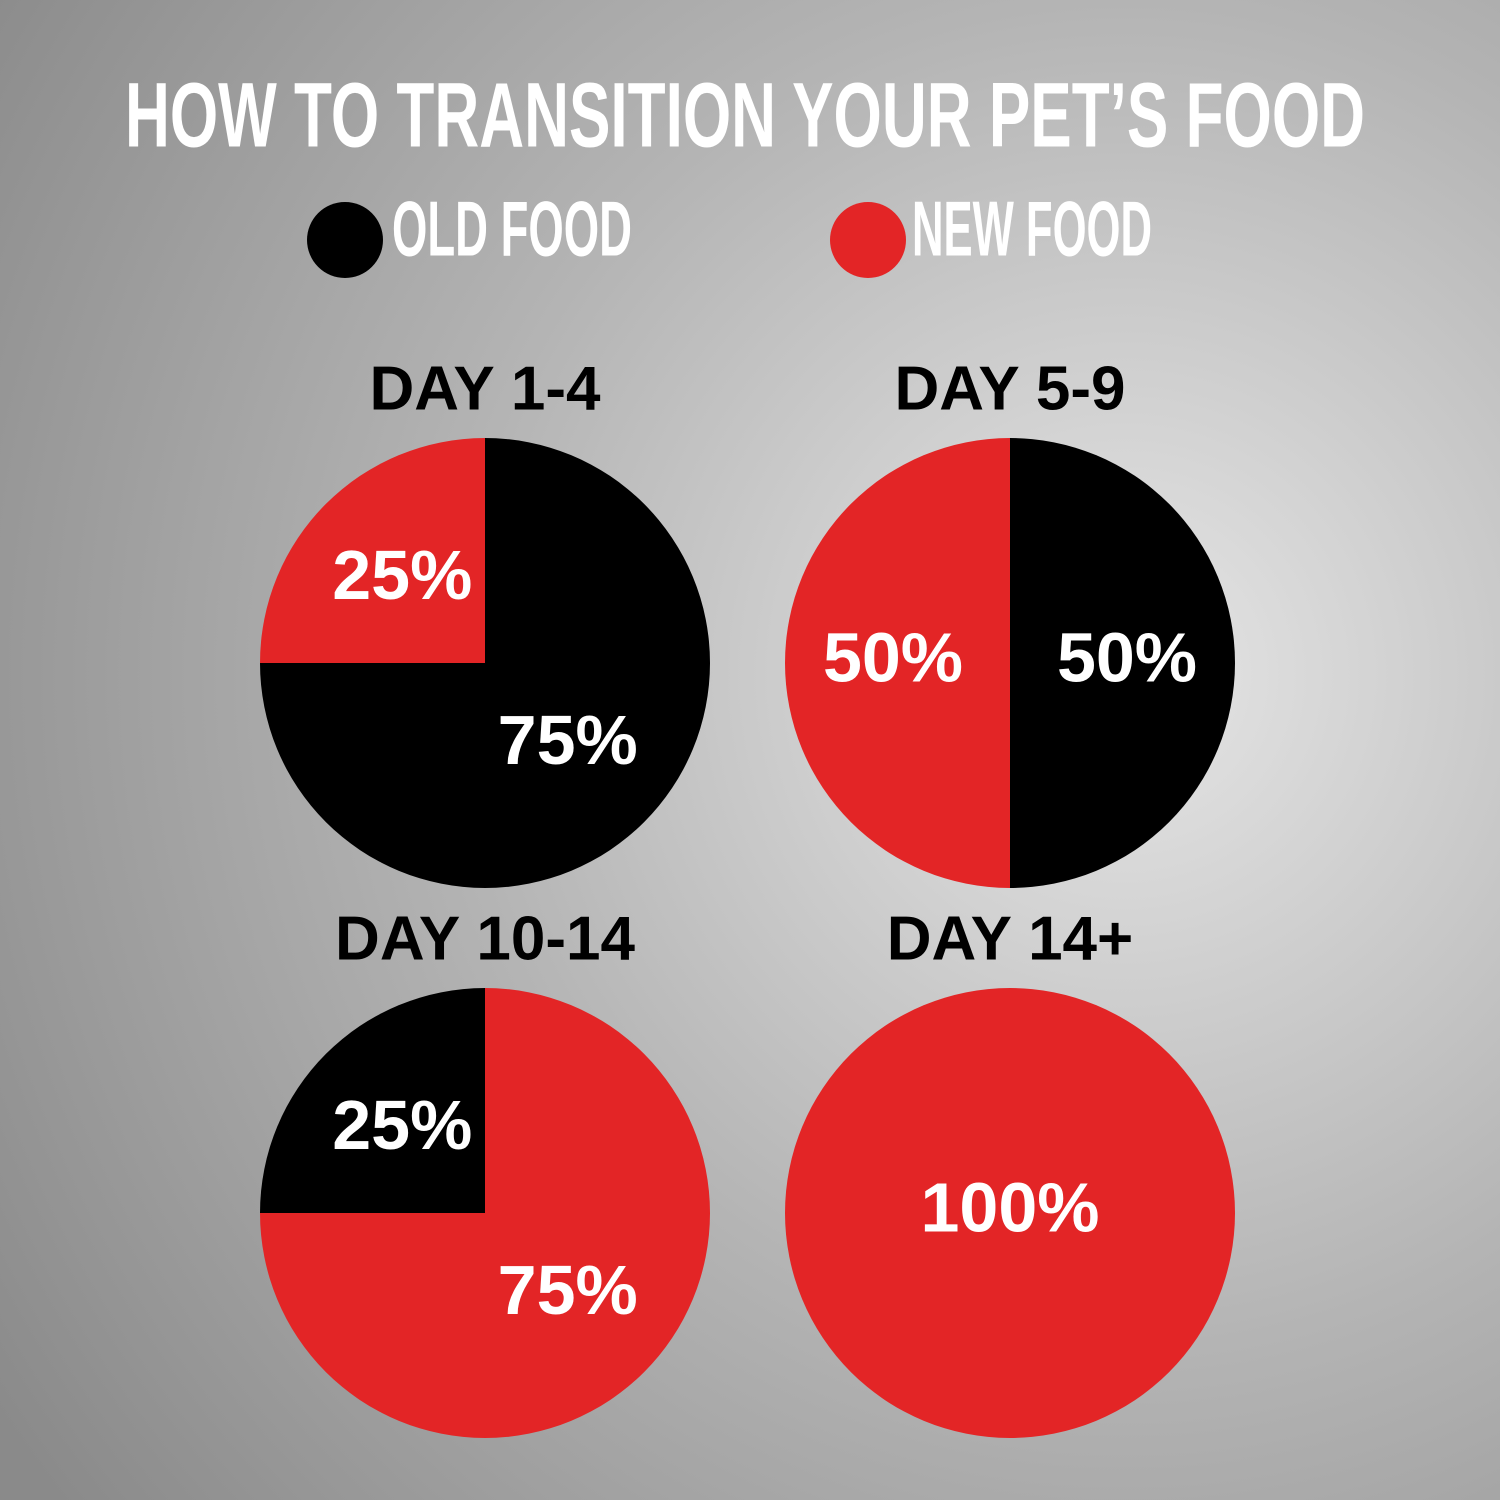 The image size is (1500, 1500). What do you see at coordinates (1010, 938) in the screenshot?
I see `pie-title: DAY 14+` at bounding box center [1010, 938].